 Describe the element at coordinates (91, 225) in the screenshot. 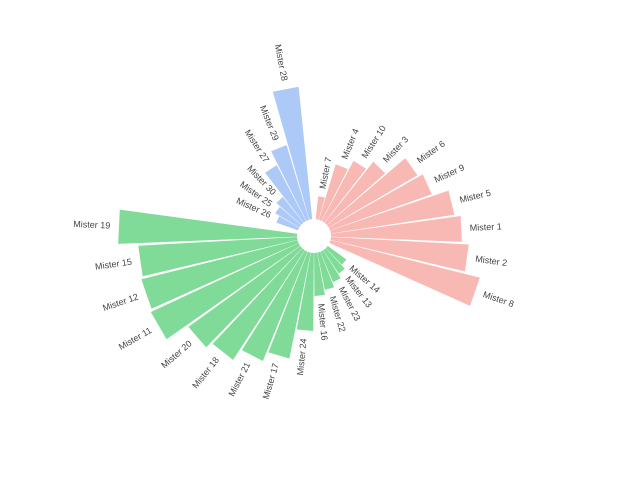

I see `bar-label: Mister 19` at that location.